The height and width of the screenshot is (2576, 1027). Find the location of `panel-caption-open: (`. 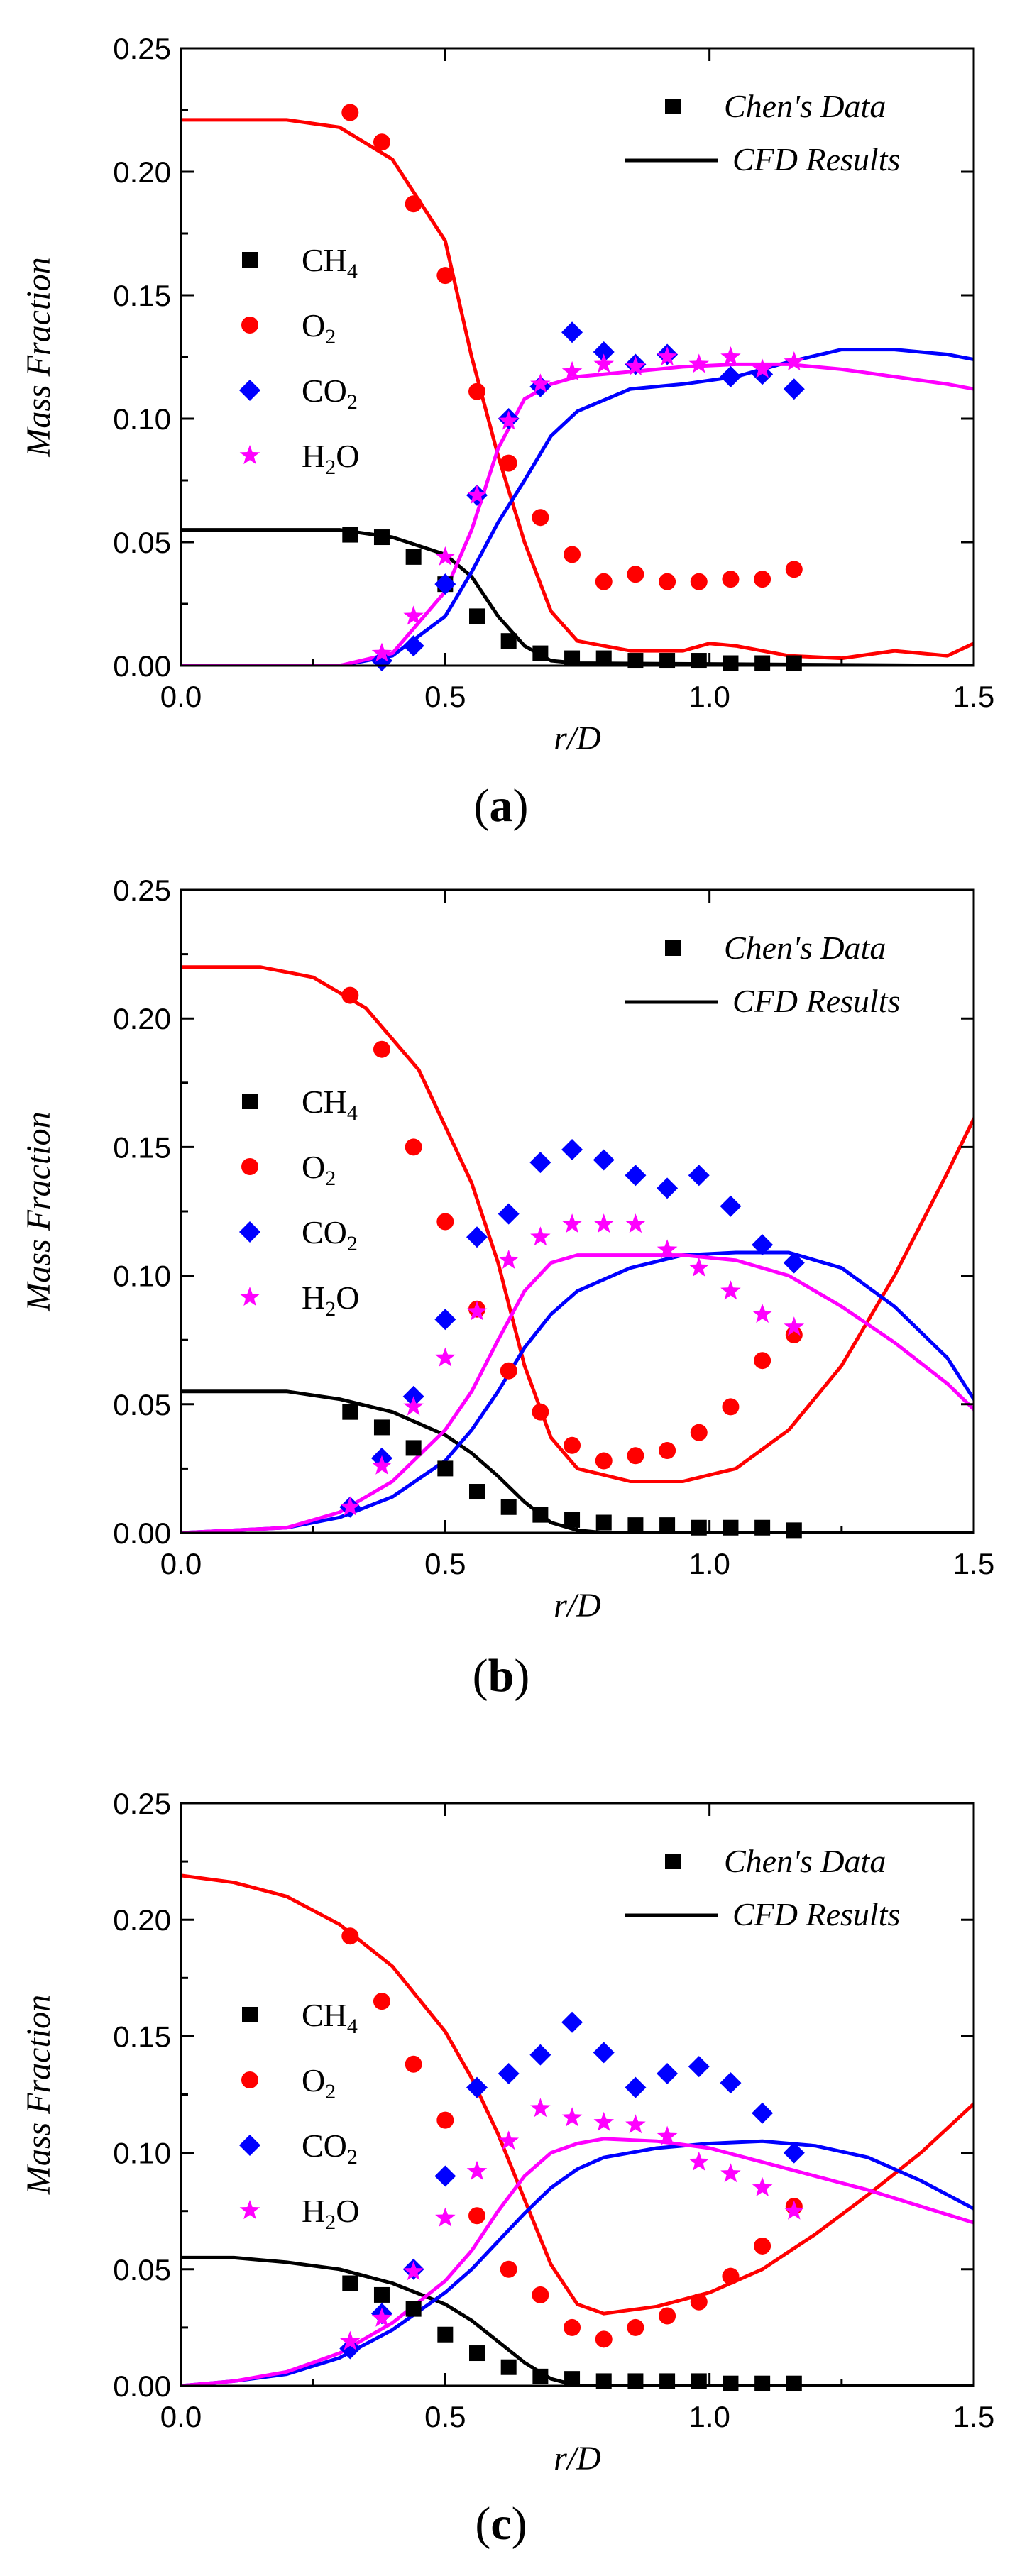

panel-caption-open: ( is located at coordinates (482, 806).